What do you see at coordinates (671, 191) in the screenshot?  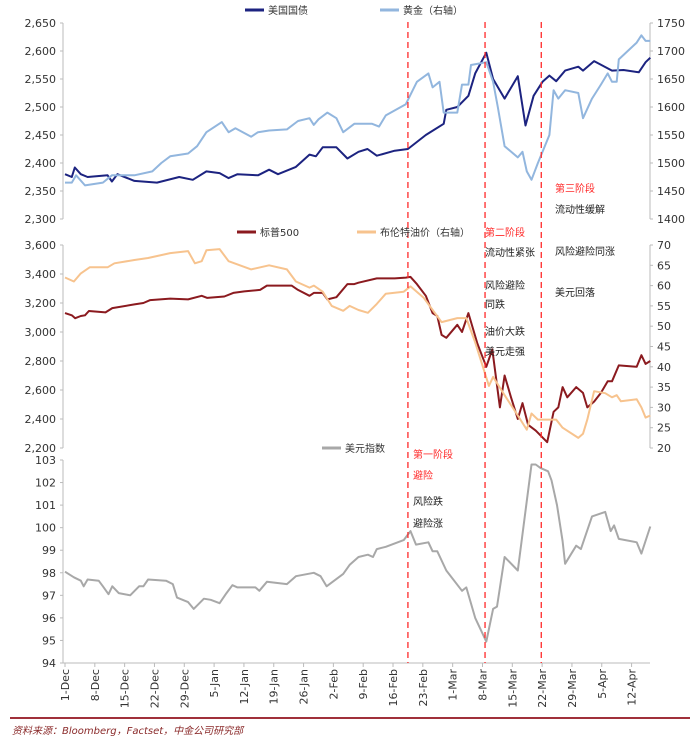 I see `y-tick-label-right: 1450` at bounding box center [671, 191].